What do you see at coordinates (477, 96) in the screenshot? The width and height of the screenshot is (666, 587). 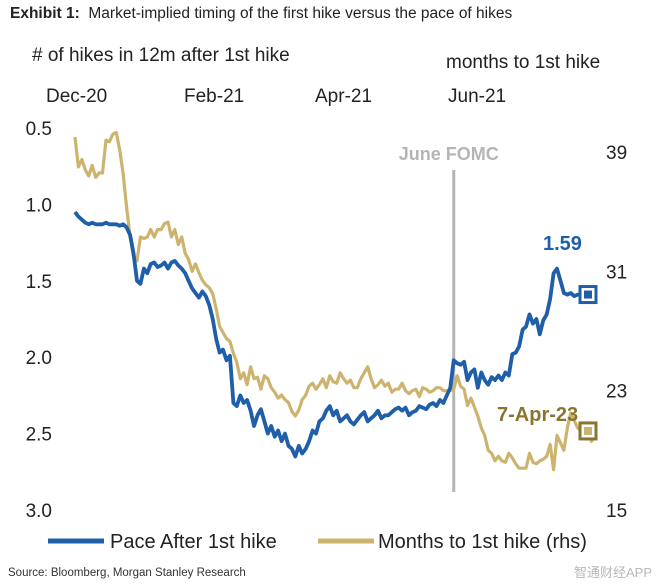 I see `x-tick-label-3: Jun-21` at bounding box center [477, 96].